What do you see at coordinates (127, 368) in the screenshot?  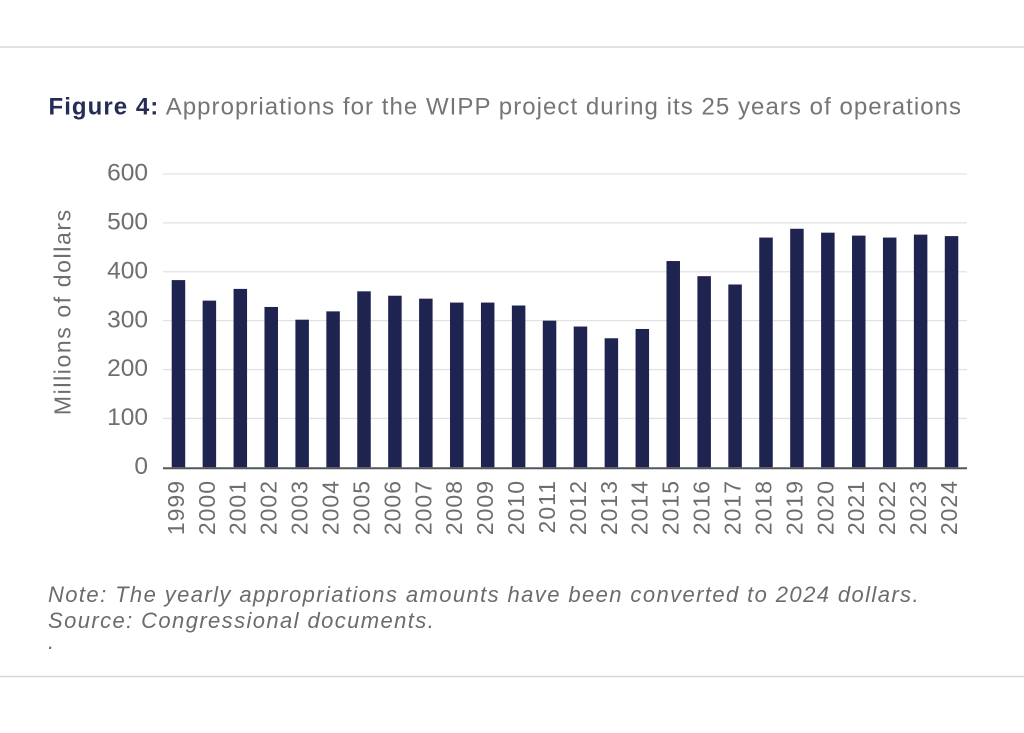 I see `svg-text: 200` at bounding box center [127, 368].